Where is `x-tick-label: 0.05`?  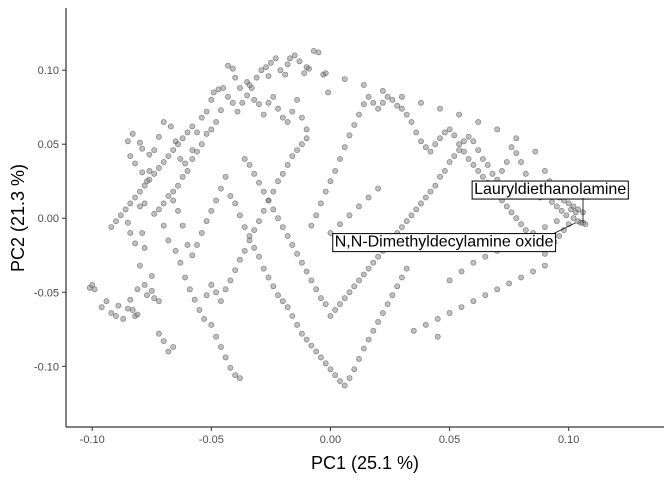
x-tick-label: 0.05 is located at coordinates (449, 440).